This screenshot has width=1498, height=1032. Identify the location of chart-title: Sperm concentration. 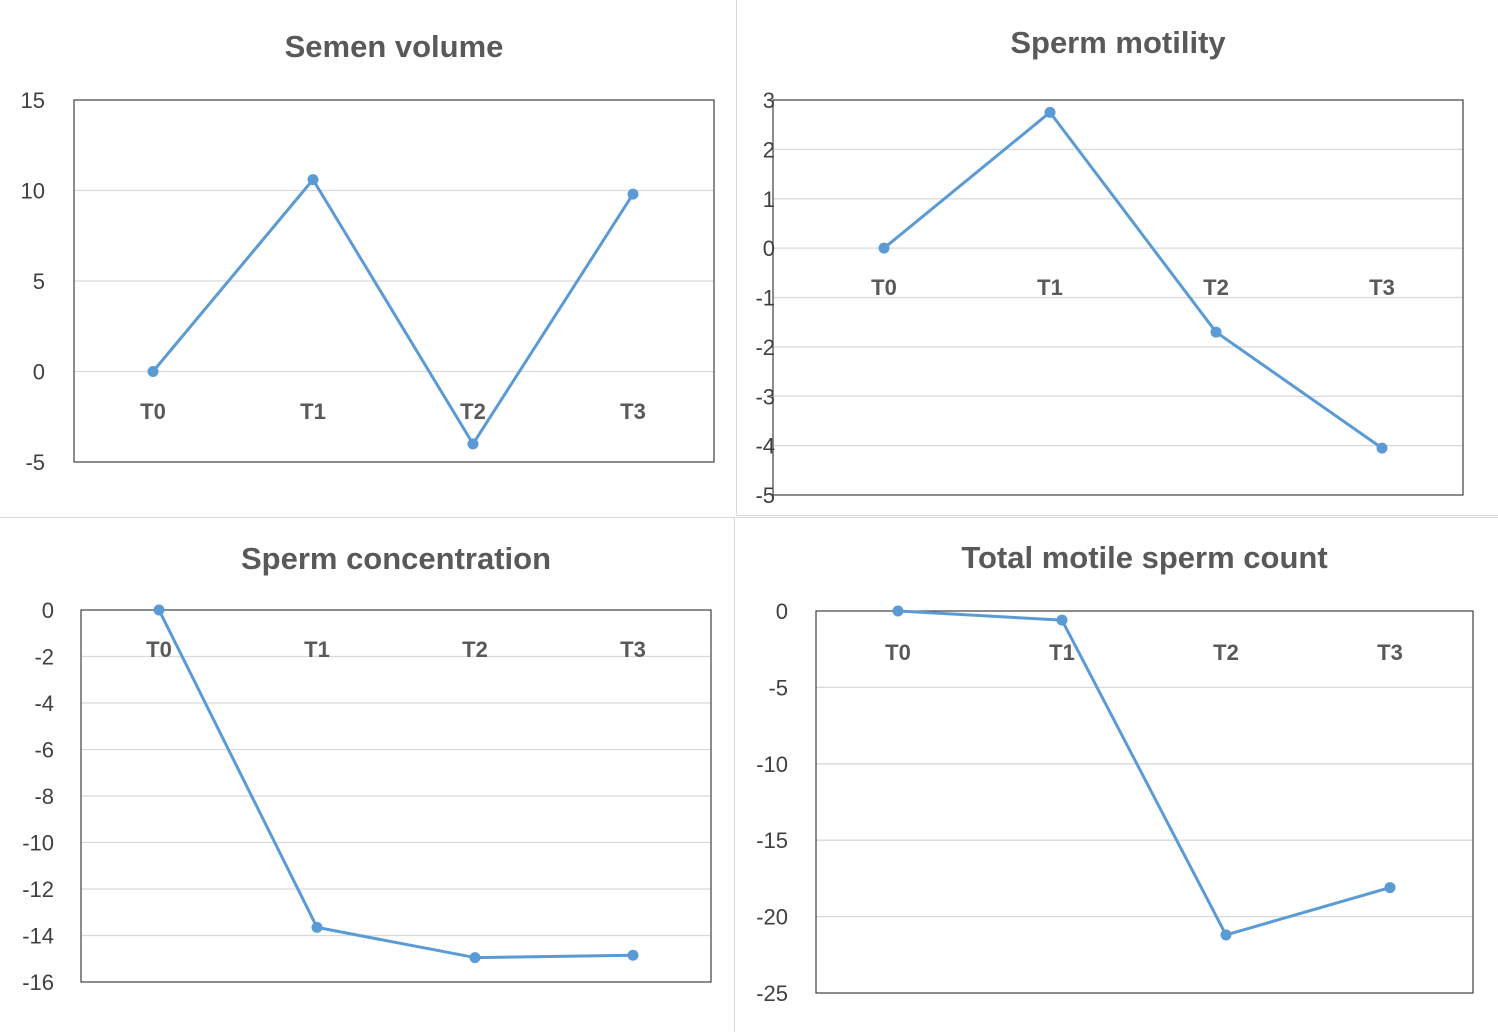
(396, 558).